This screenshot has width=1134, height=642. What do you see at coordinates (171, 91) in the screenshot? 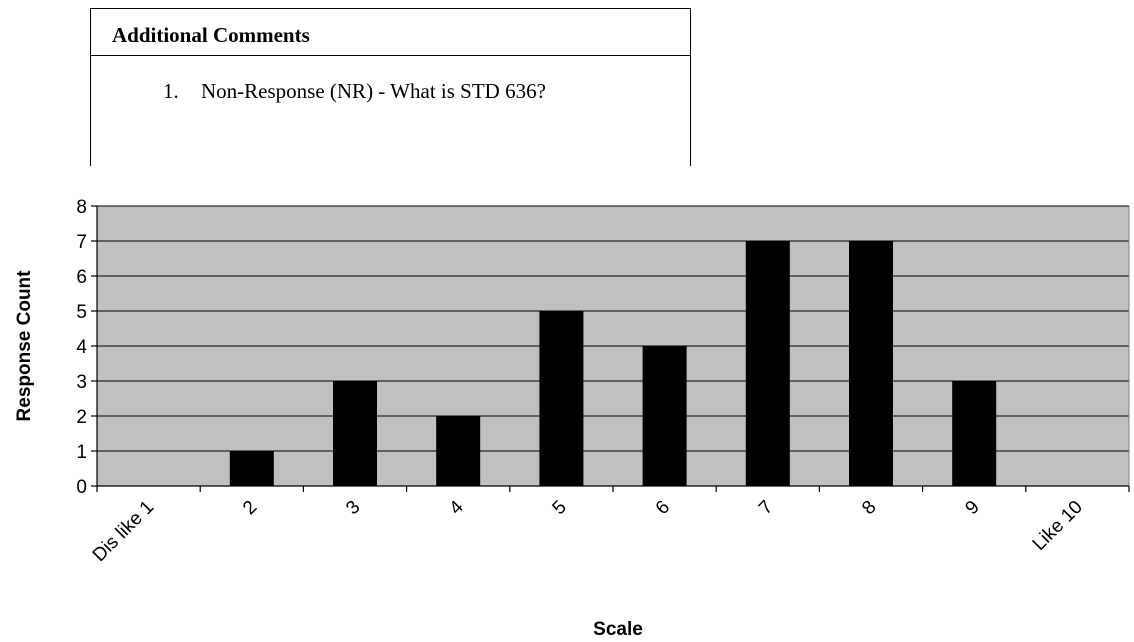
I see `comment-number: 1.` at bounding box center [171, 91].